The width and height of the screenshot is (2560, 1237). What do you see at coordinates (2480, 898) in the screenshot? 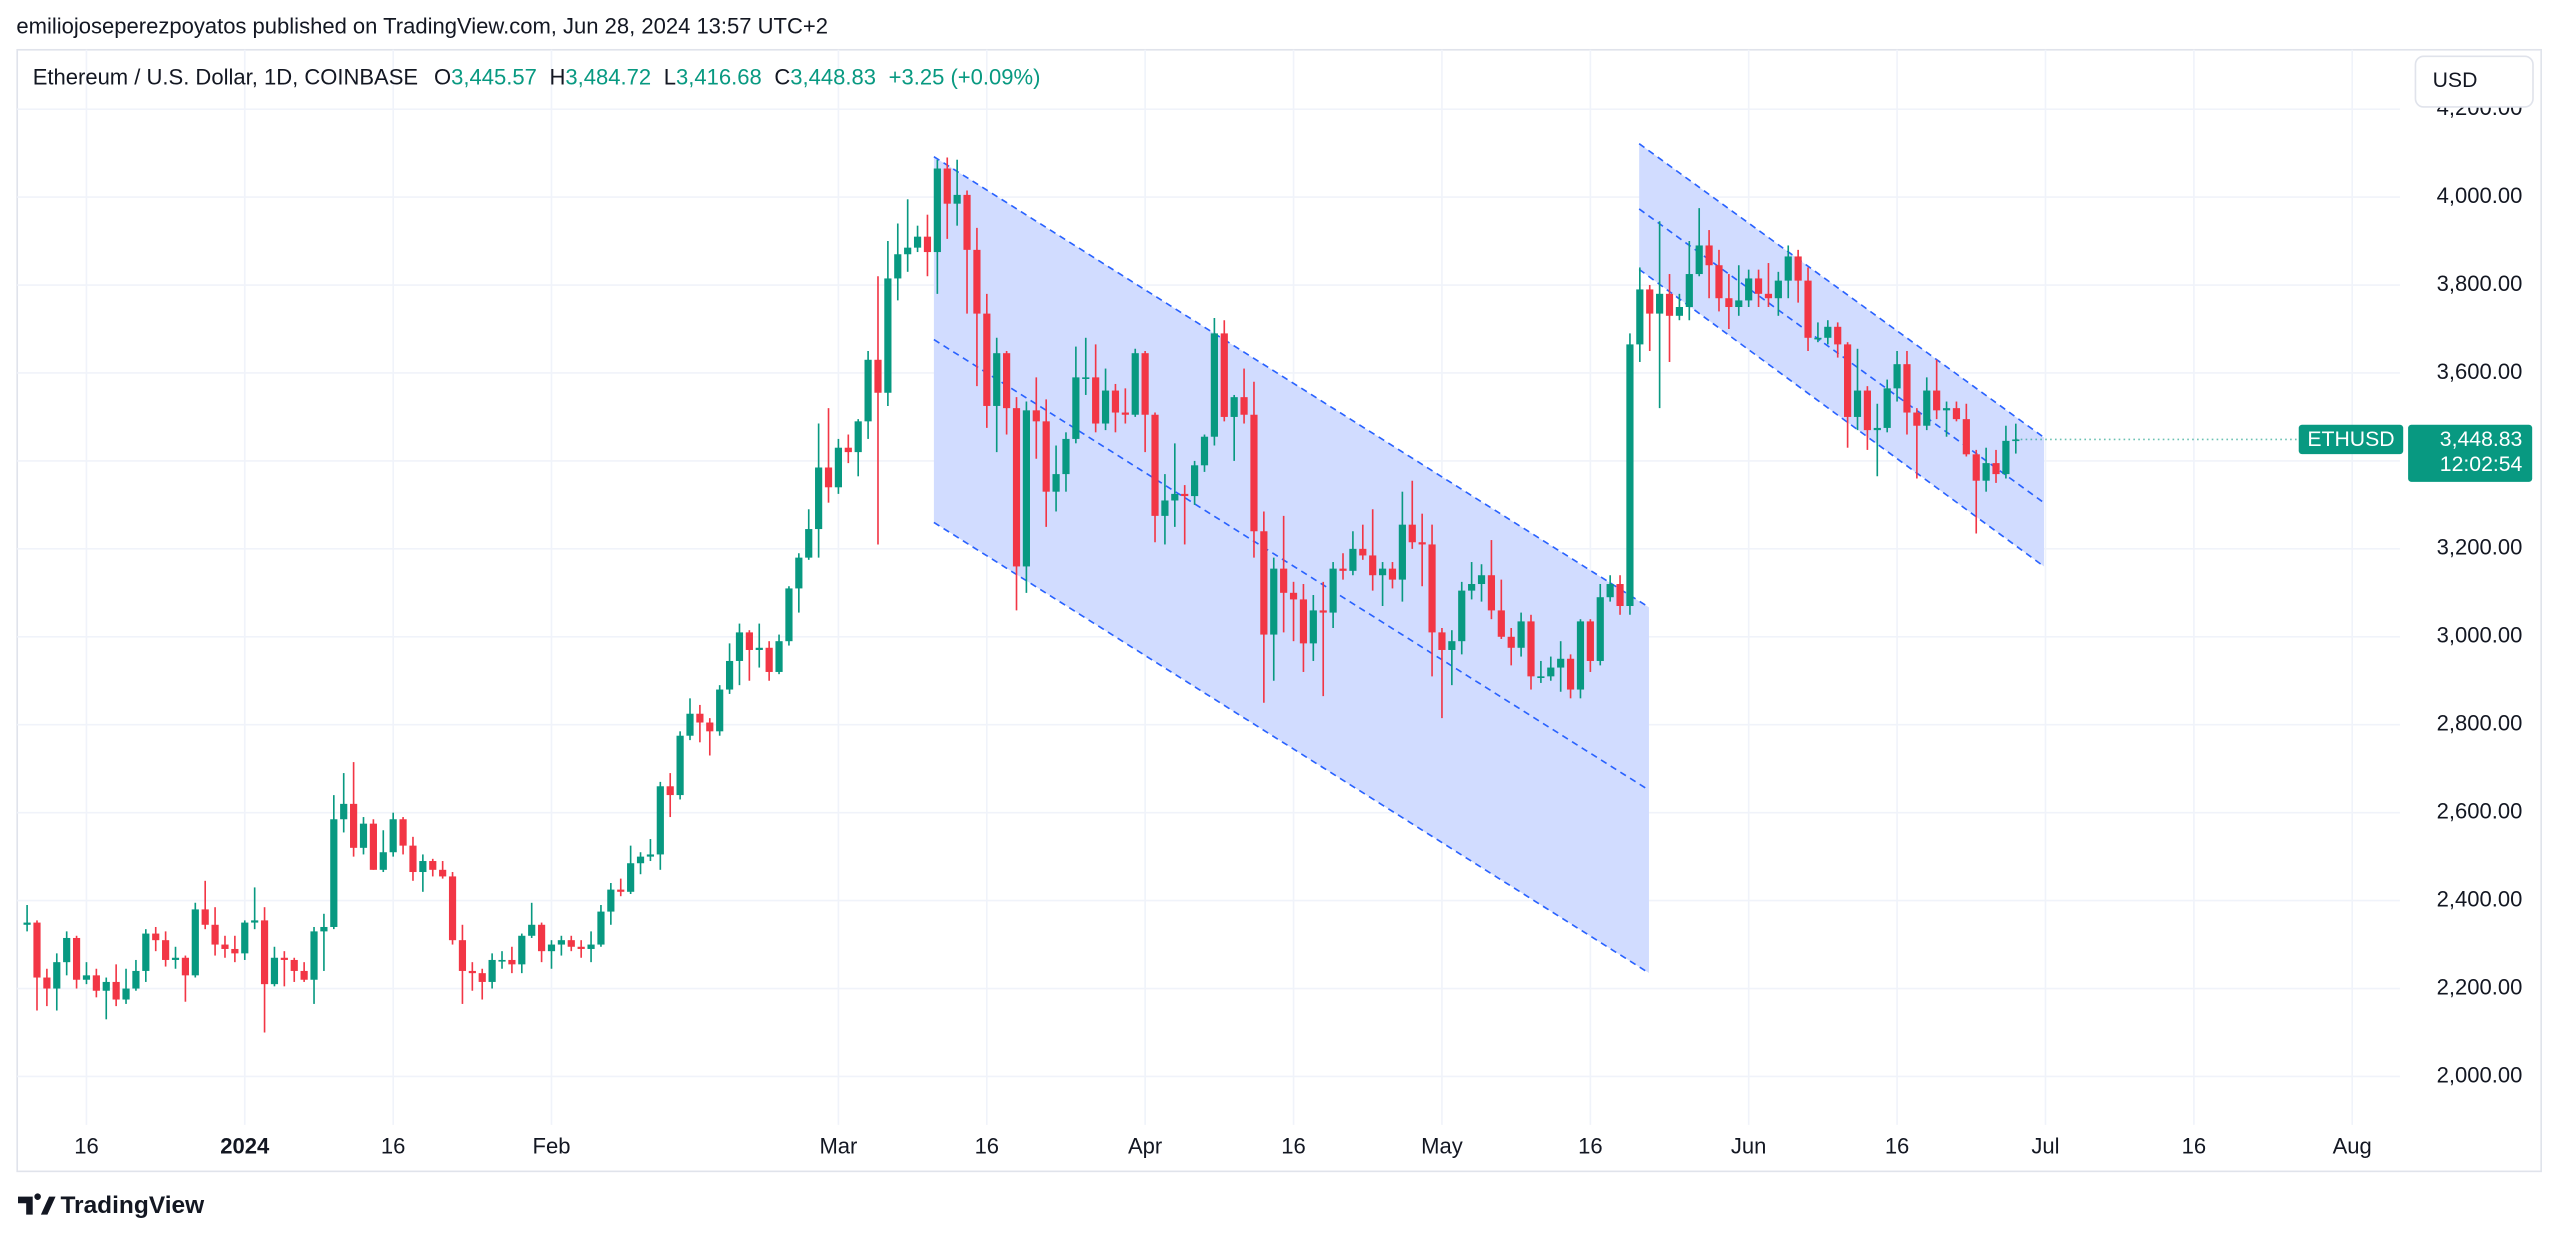
I see `y-tick-label: 2,400.00` at bounding box center [2480, 898].